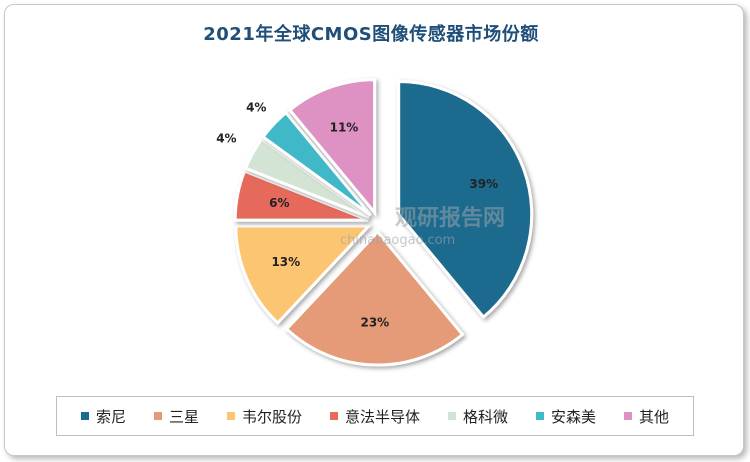  I want to click on slice-value-label-2: 23%, so click(374, 322).